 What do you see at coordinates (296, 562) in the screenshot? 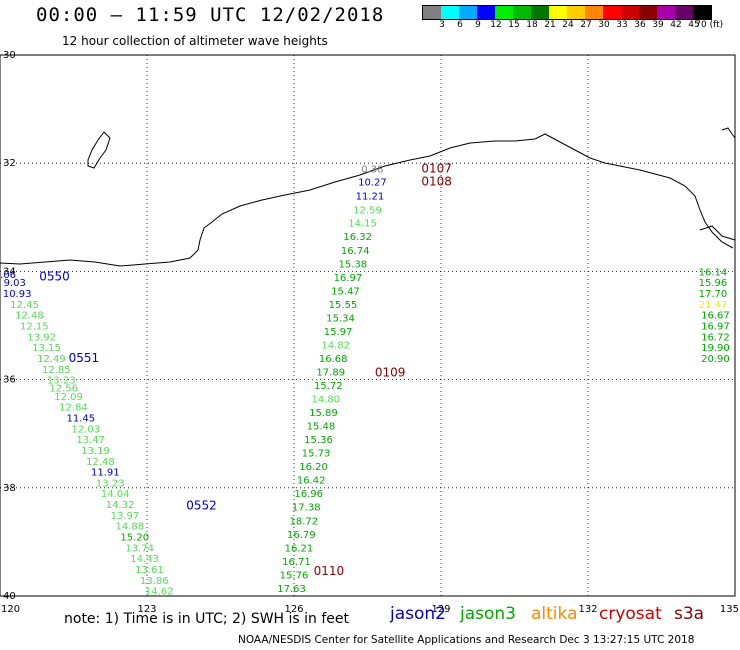
I see `swh-value: 16.71` at bounding box center [296, 562].